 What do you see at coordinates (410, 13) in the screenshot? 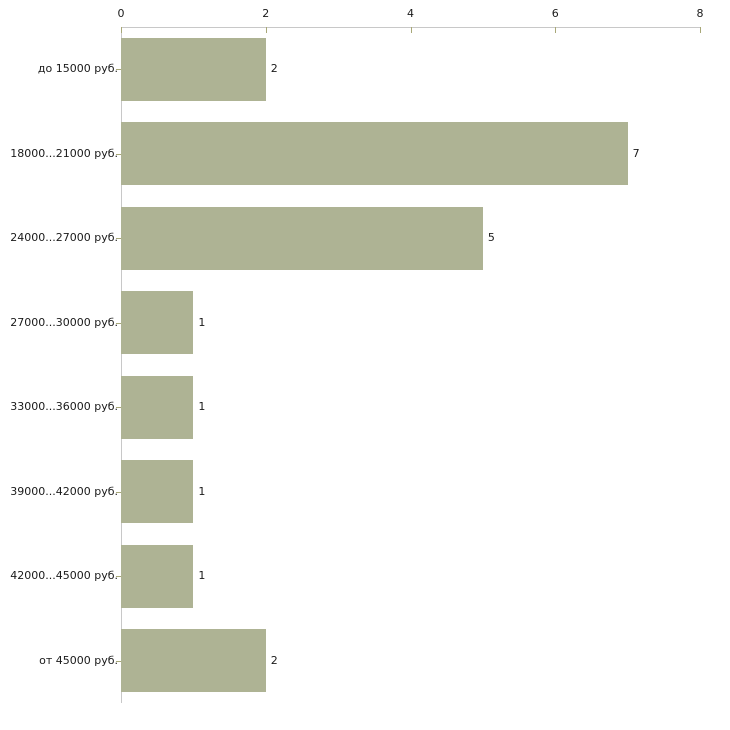
I see `x-axis-tick-label: 4` at bounding box center [410, 13].